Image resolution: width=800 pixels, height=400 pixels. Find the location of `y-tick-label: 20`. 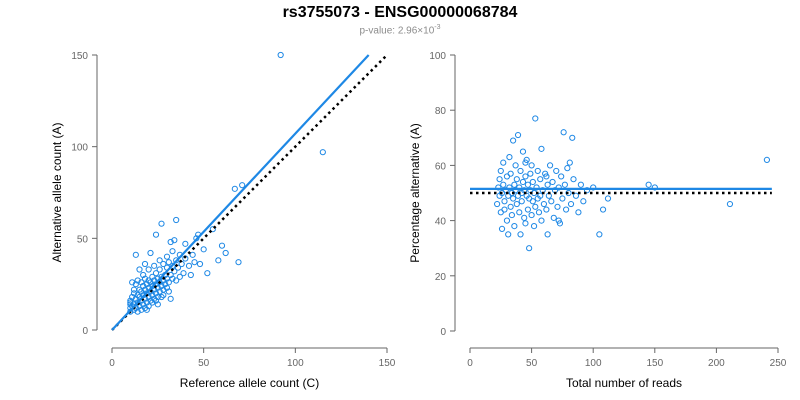

y-tick-label: 20 is located at coordinates (441, 277).